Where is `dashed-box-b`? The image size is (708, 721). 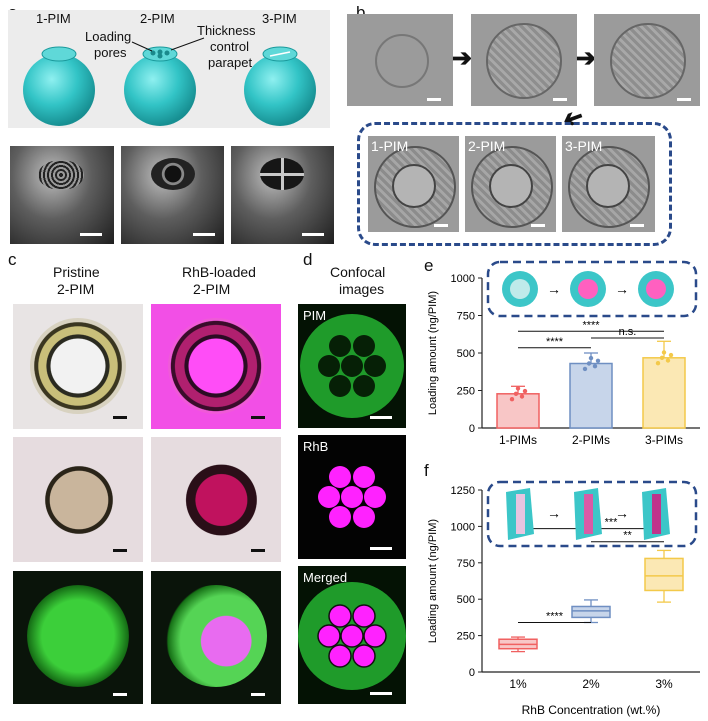 dashed-box-b is located at coordinates (514, 184).